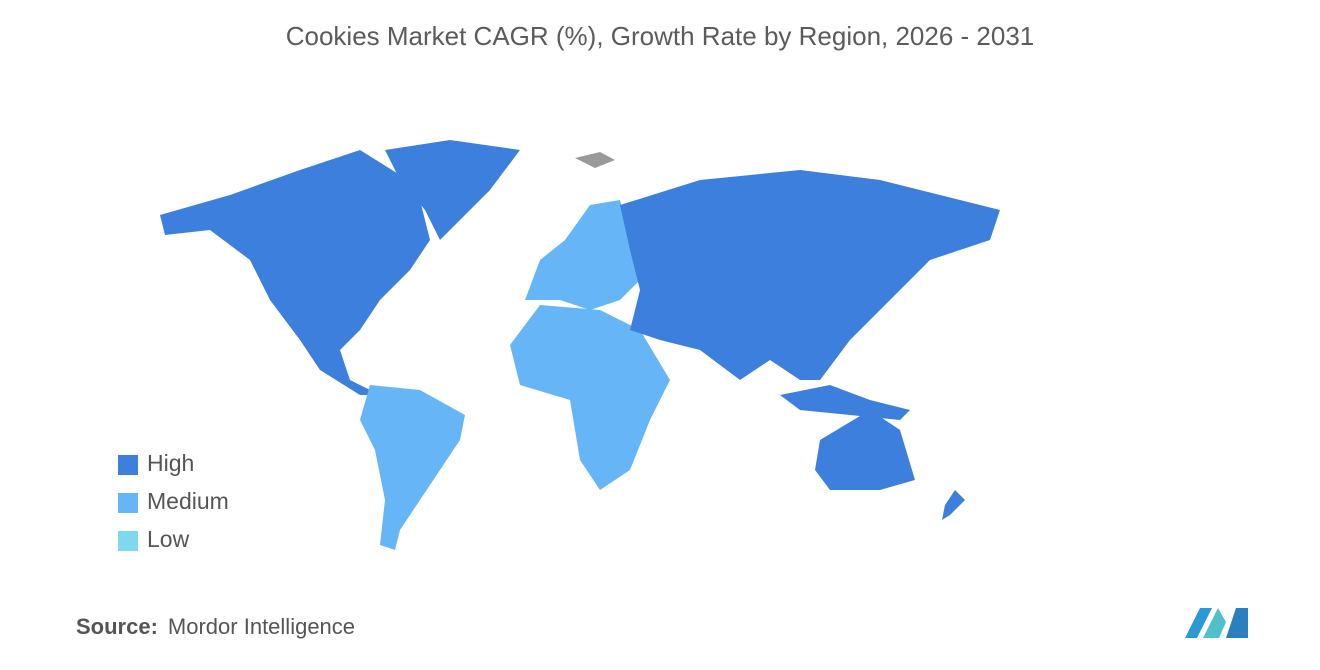  I want to click on source-label: Source:, so click(117, 626).